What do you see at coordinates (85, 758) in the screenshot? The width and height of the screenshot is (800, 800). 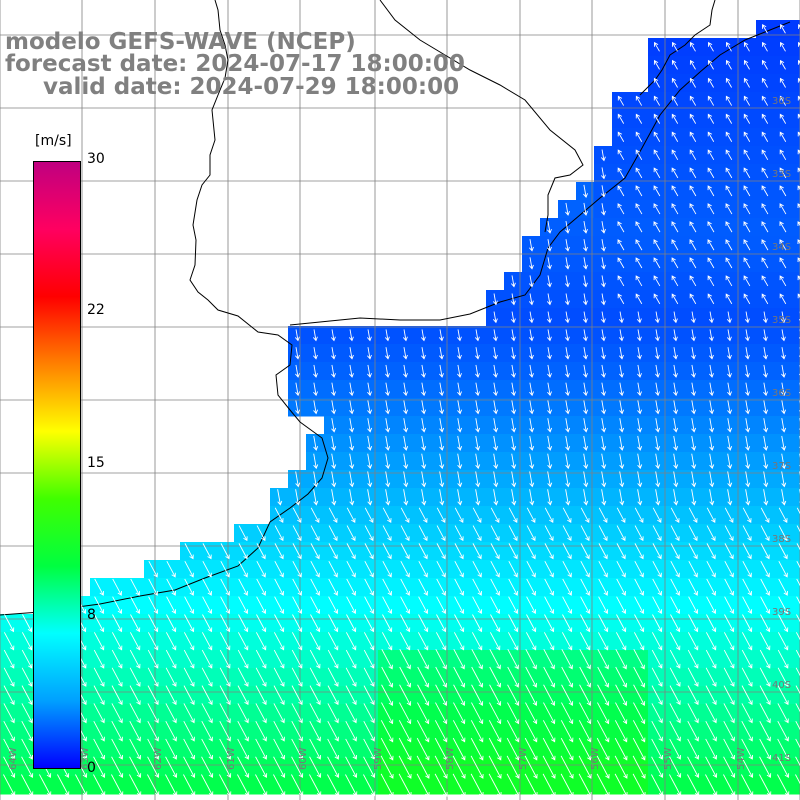 I see `lon-label: 63W` at bounding box center [85, 758].